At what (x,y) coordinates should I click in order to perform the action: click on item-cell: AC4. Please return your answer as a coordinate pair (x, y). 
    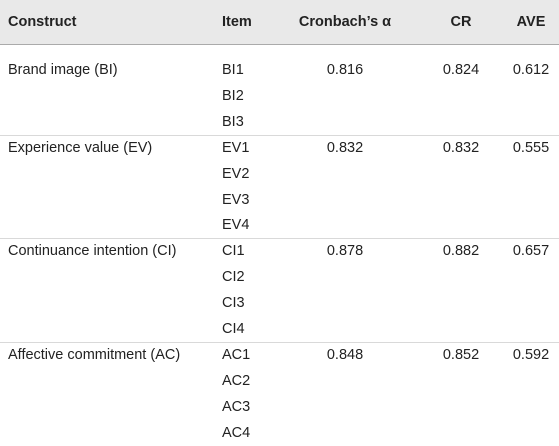
    Looking at the image, I should click on (236, 432).